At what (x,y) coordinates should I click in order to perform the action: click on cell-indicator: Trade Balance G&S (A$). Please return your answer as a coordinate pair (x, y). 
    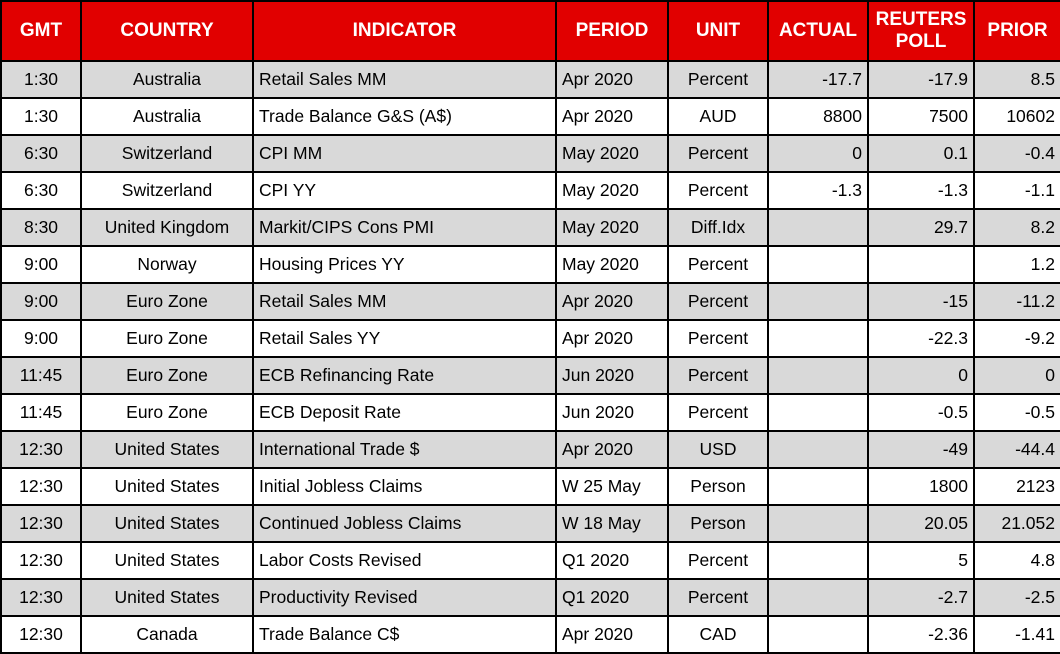
    Looking at the image, I should click on (404, 116).